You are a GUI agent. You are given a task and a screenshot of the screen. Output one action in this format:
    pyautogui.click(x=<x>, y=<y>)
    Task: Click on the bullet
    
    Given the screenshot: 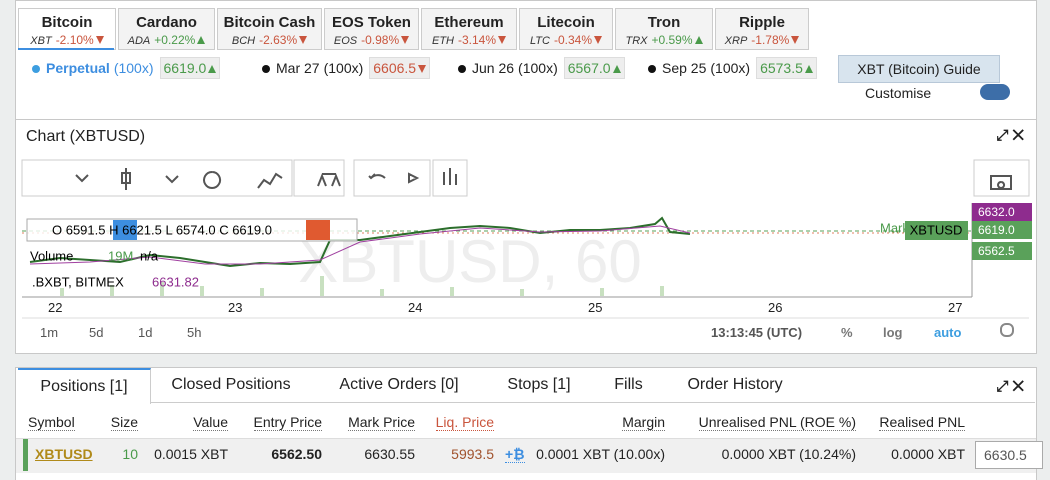 What is the action you would take?
    pyautogui.click(x=652, y=69)
    